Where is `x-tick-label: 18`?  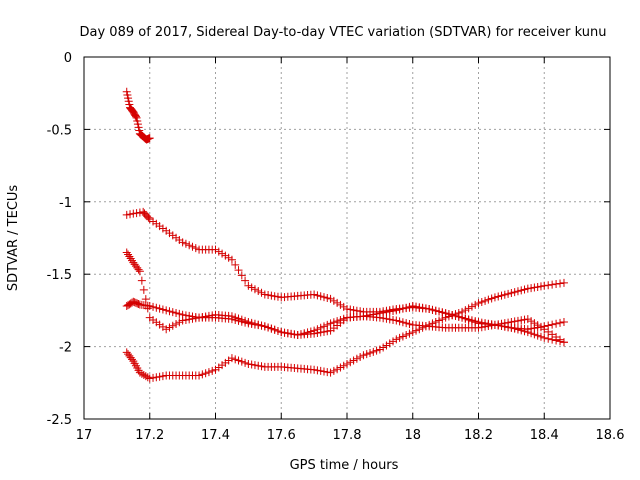 x-tick-label: 18 is located at coordinates (412, 435).